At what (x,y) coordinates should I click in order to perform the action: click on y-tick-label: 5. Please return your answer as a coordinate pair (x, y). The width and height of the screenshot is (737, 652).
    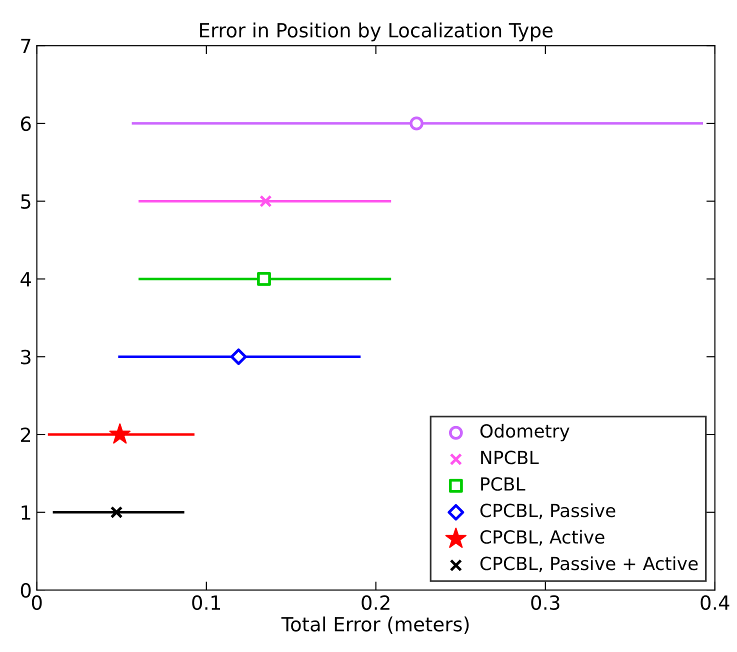
    Looking at the image, I should click on (25, 201).